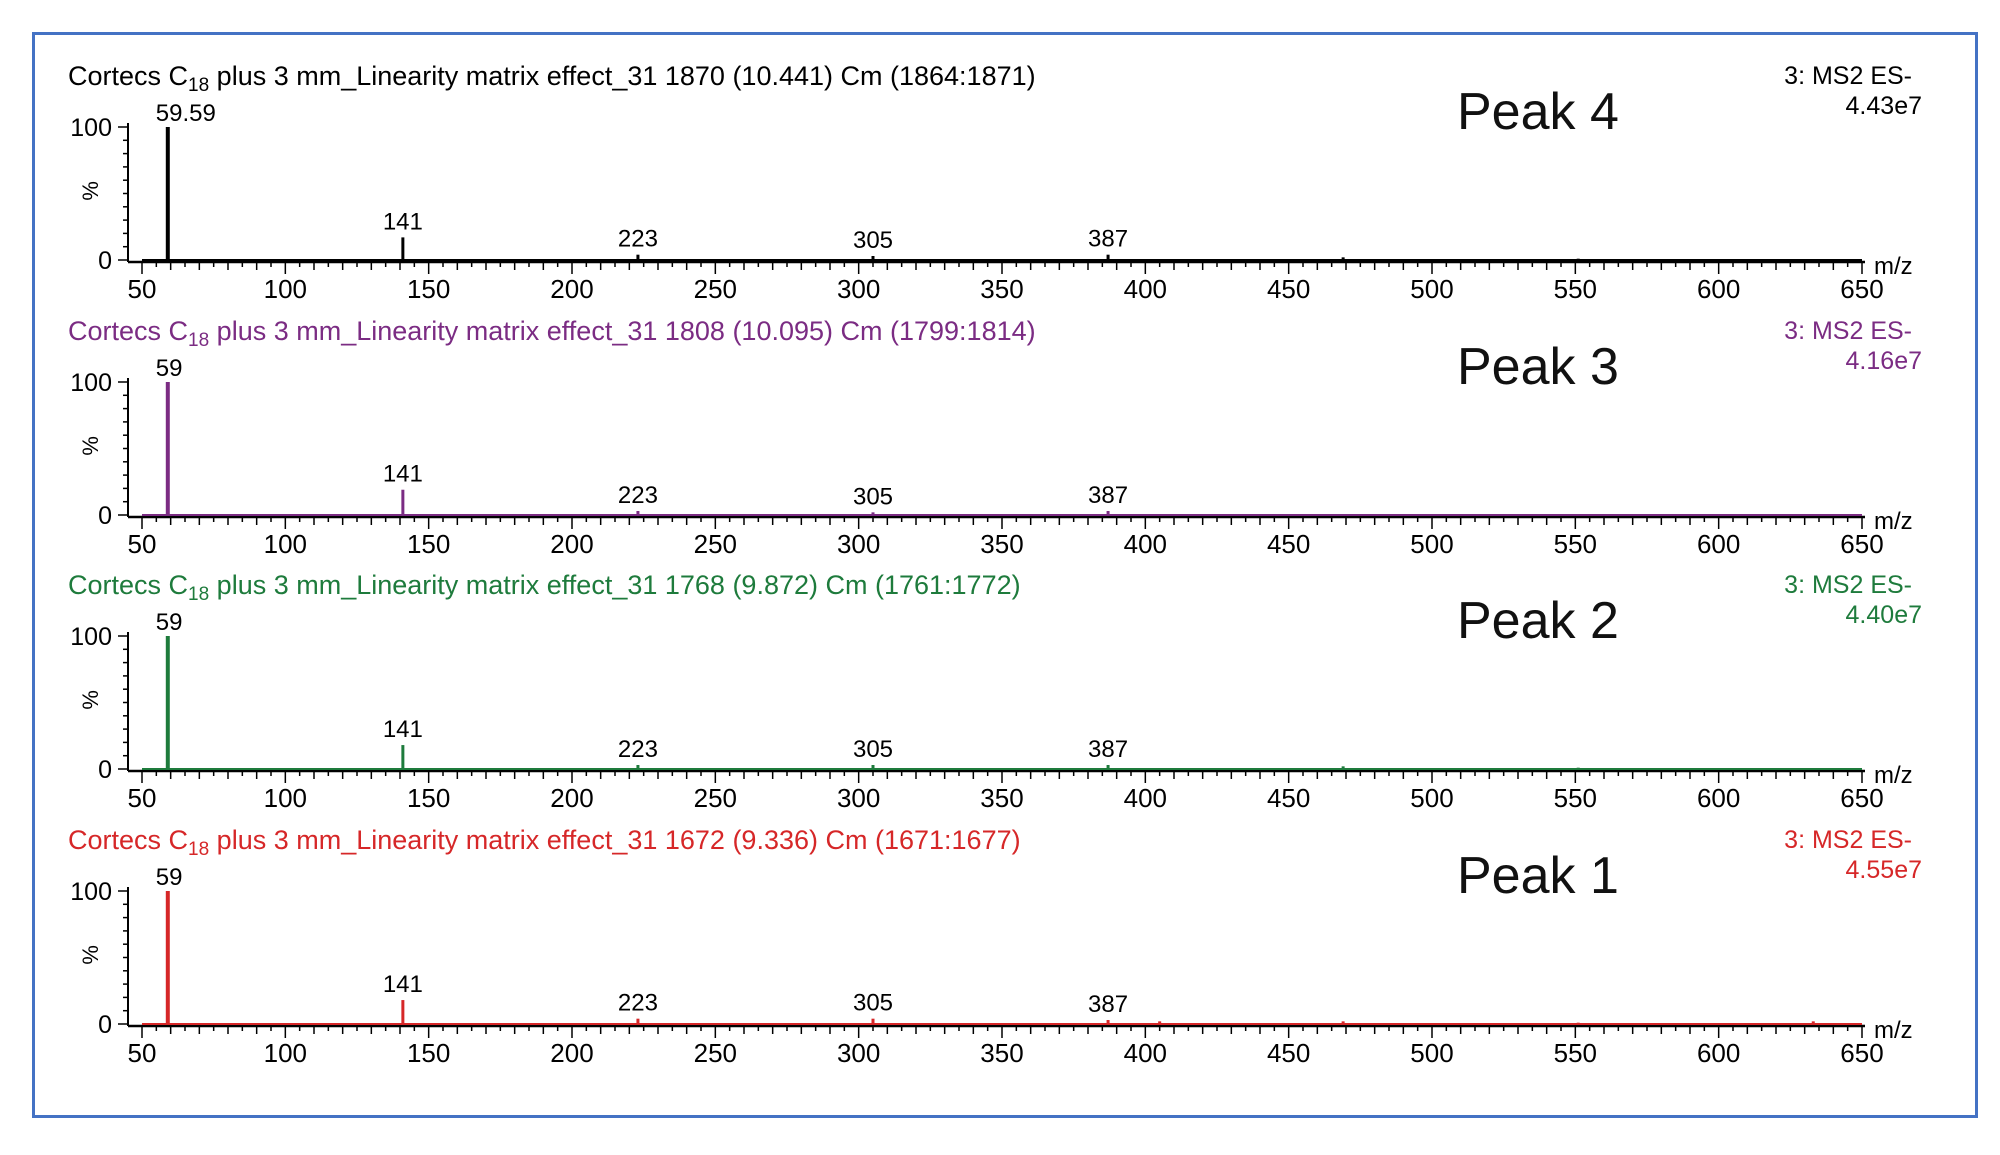 The image size is (2000, 1155). I want to click on max-intensity: 4.43e7, so click(1883, 106).